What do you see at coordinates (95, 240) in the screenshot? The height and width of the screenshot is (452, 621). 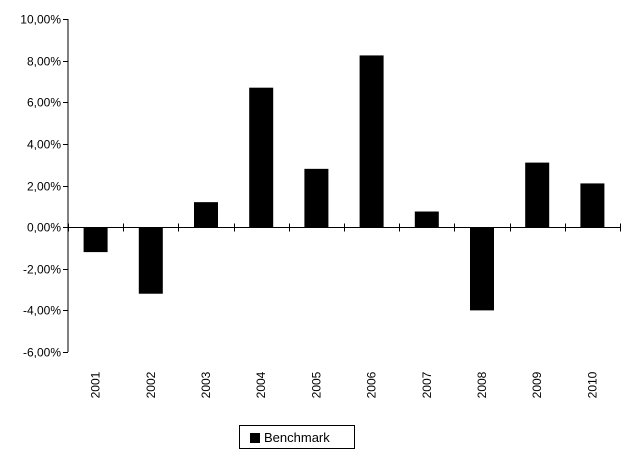 I see `bar-2001` at bounding box center [95, 240].